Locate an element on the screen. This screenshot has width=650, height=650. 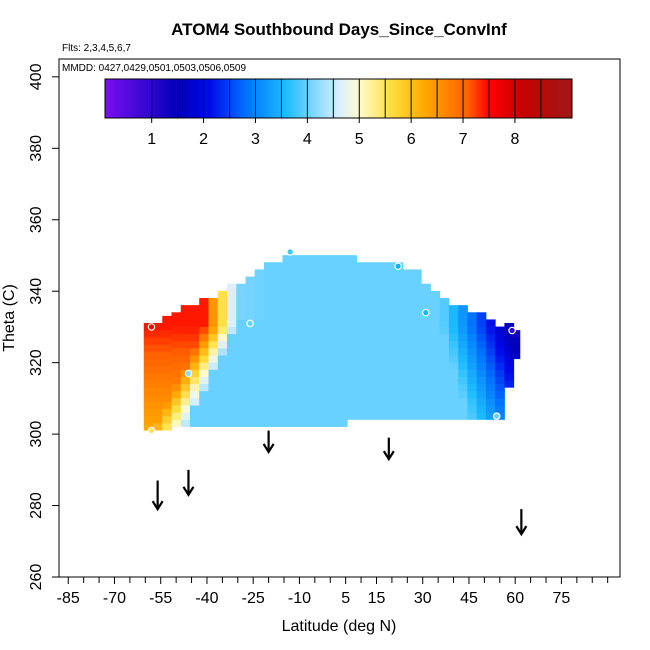
x-tick-label: -25 is located at coordinates (253, 598).